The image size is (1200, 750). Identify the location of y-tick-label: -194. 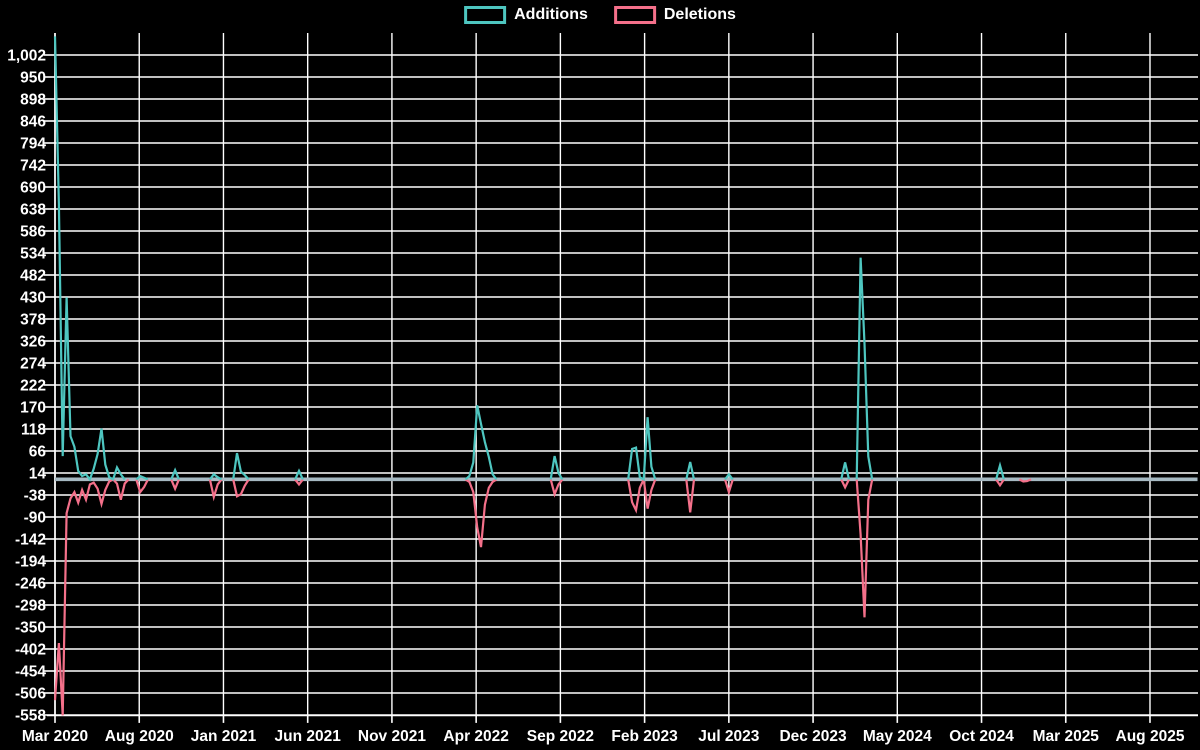
(30, 562).